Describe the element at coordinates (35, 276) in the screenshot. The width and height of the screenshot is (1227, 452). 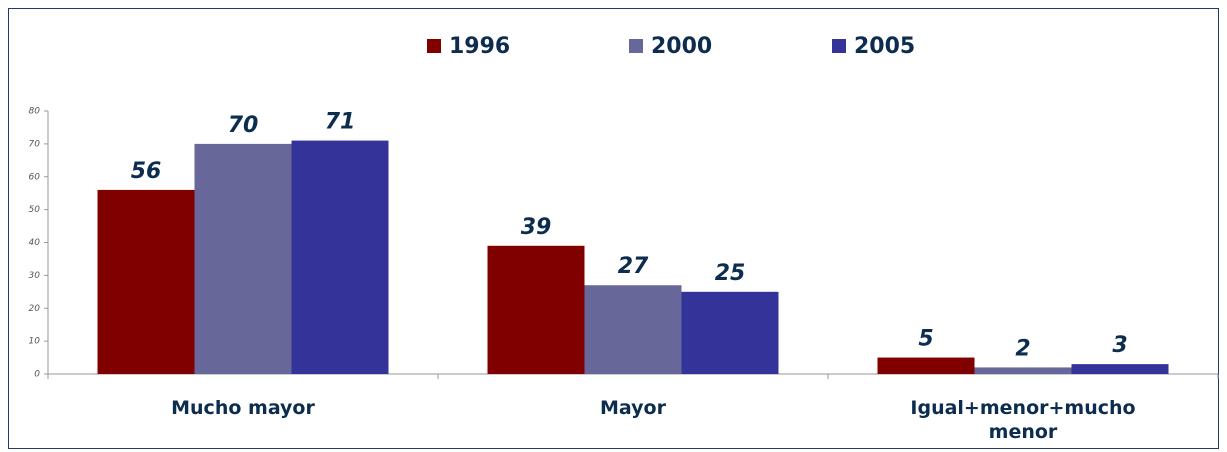
I see `y-tick-label: 30` at that location.